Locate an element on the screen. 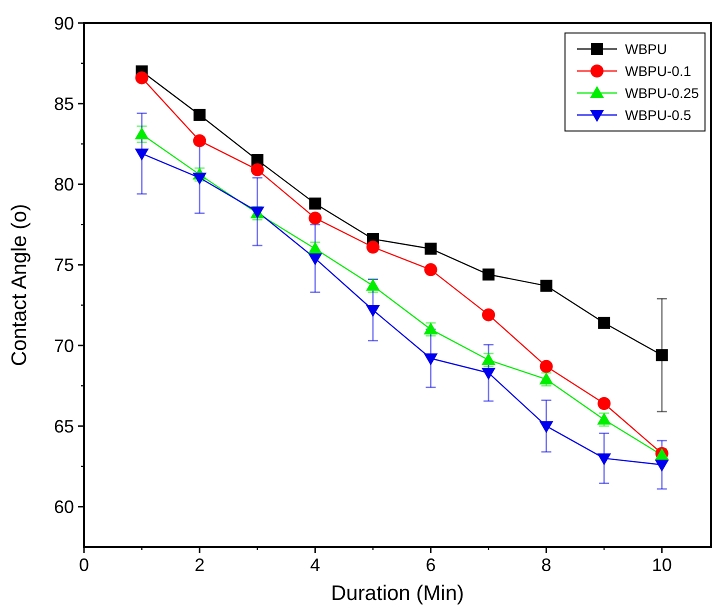 This screenshot has width=715, height=614. x-tick-label: 10 is located at coordinates (662, 565).